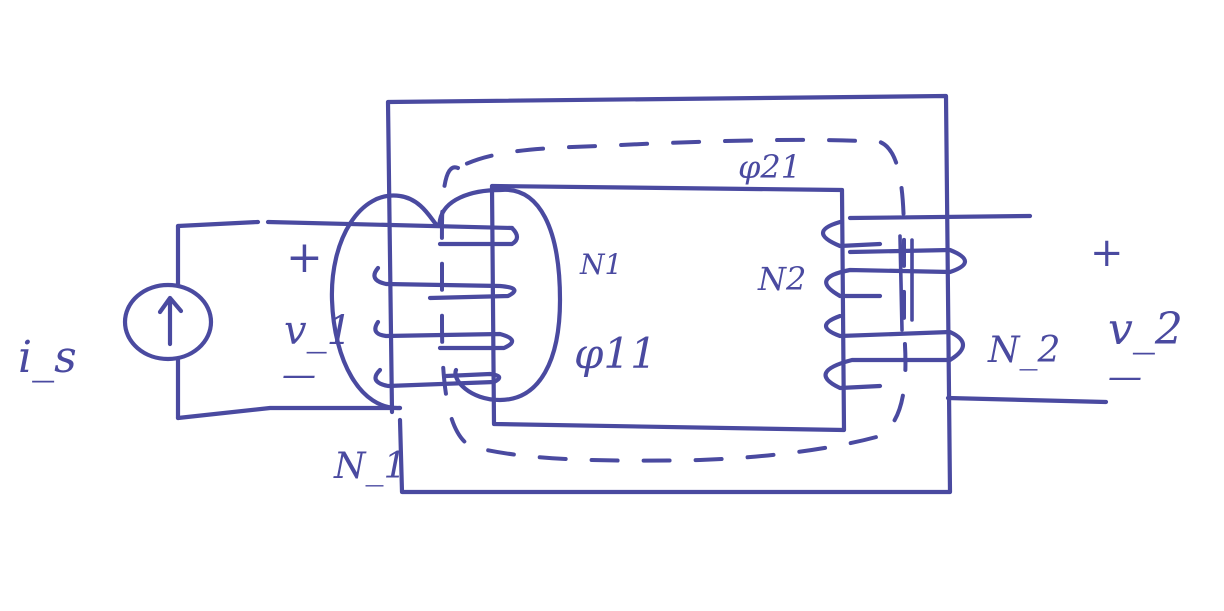 The height and width of the screenshot is (611, 1224). I want to click on current-source, so click(168, 322).